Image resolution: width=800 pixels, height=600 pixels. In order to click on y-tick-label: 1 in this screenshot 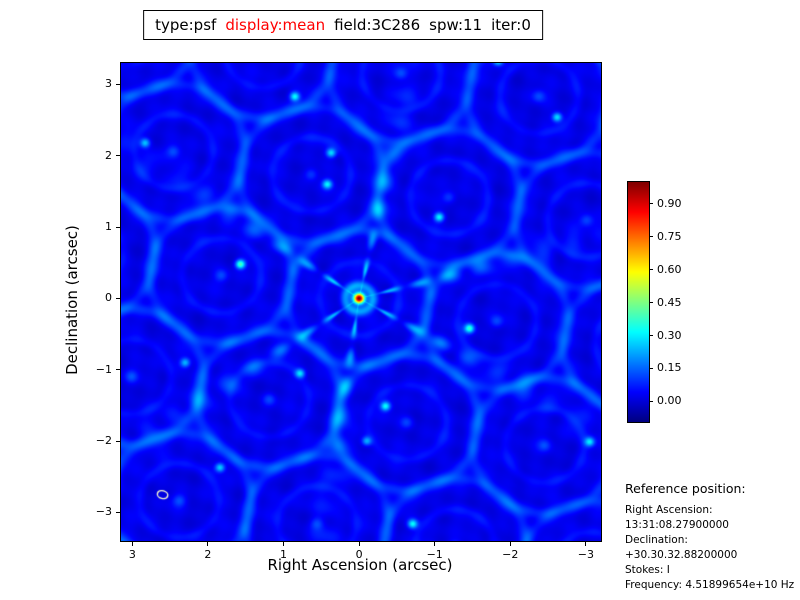, I will do `click(108, 227)`.